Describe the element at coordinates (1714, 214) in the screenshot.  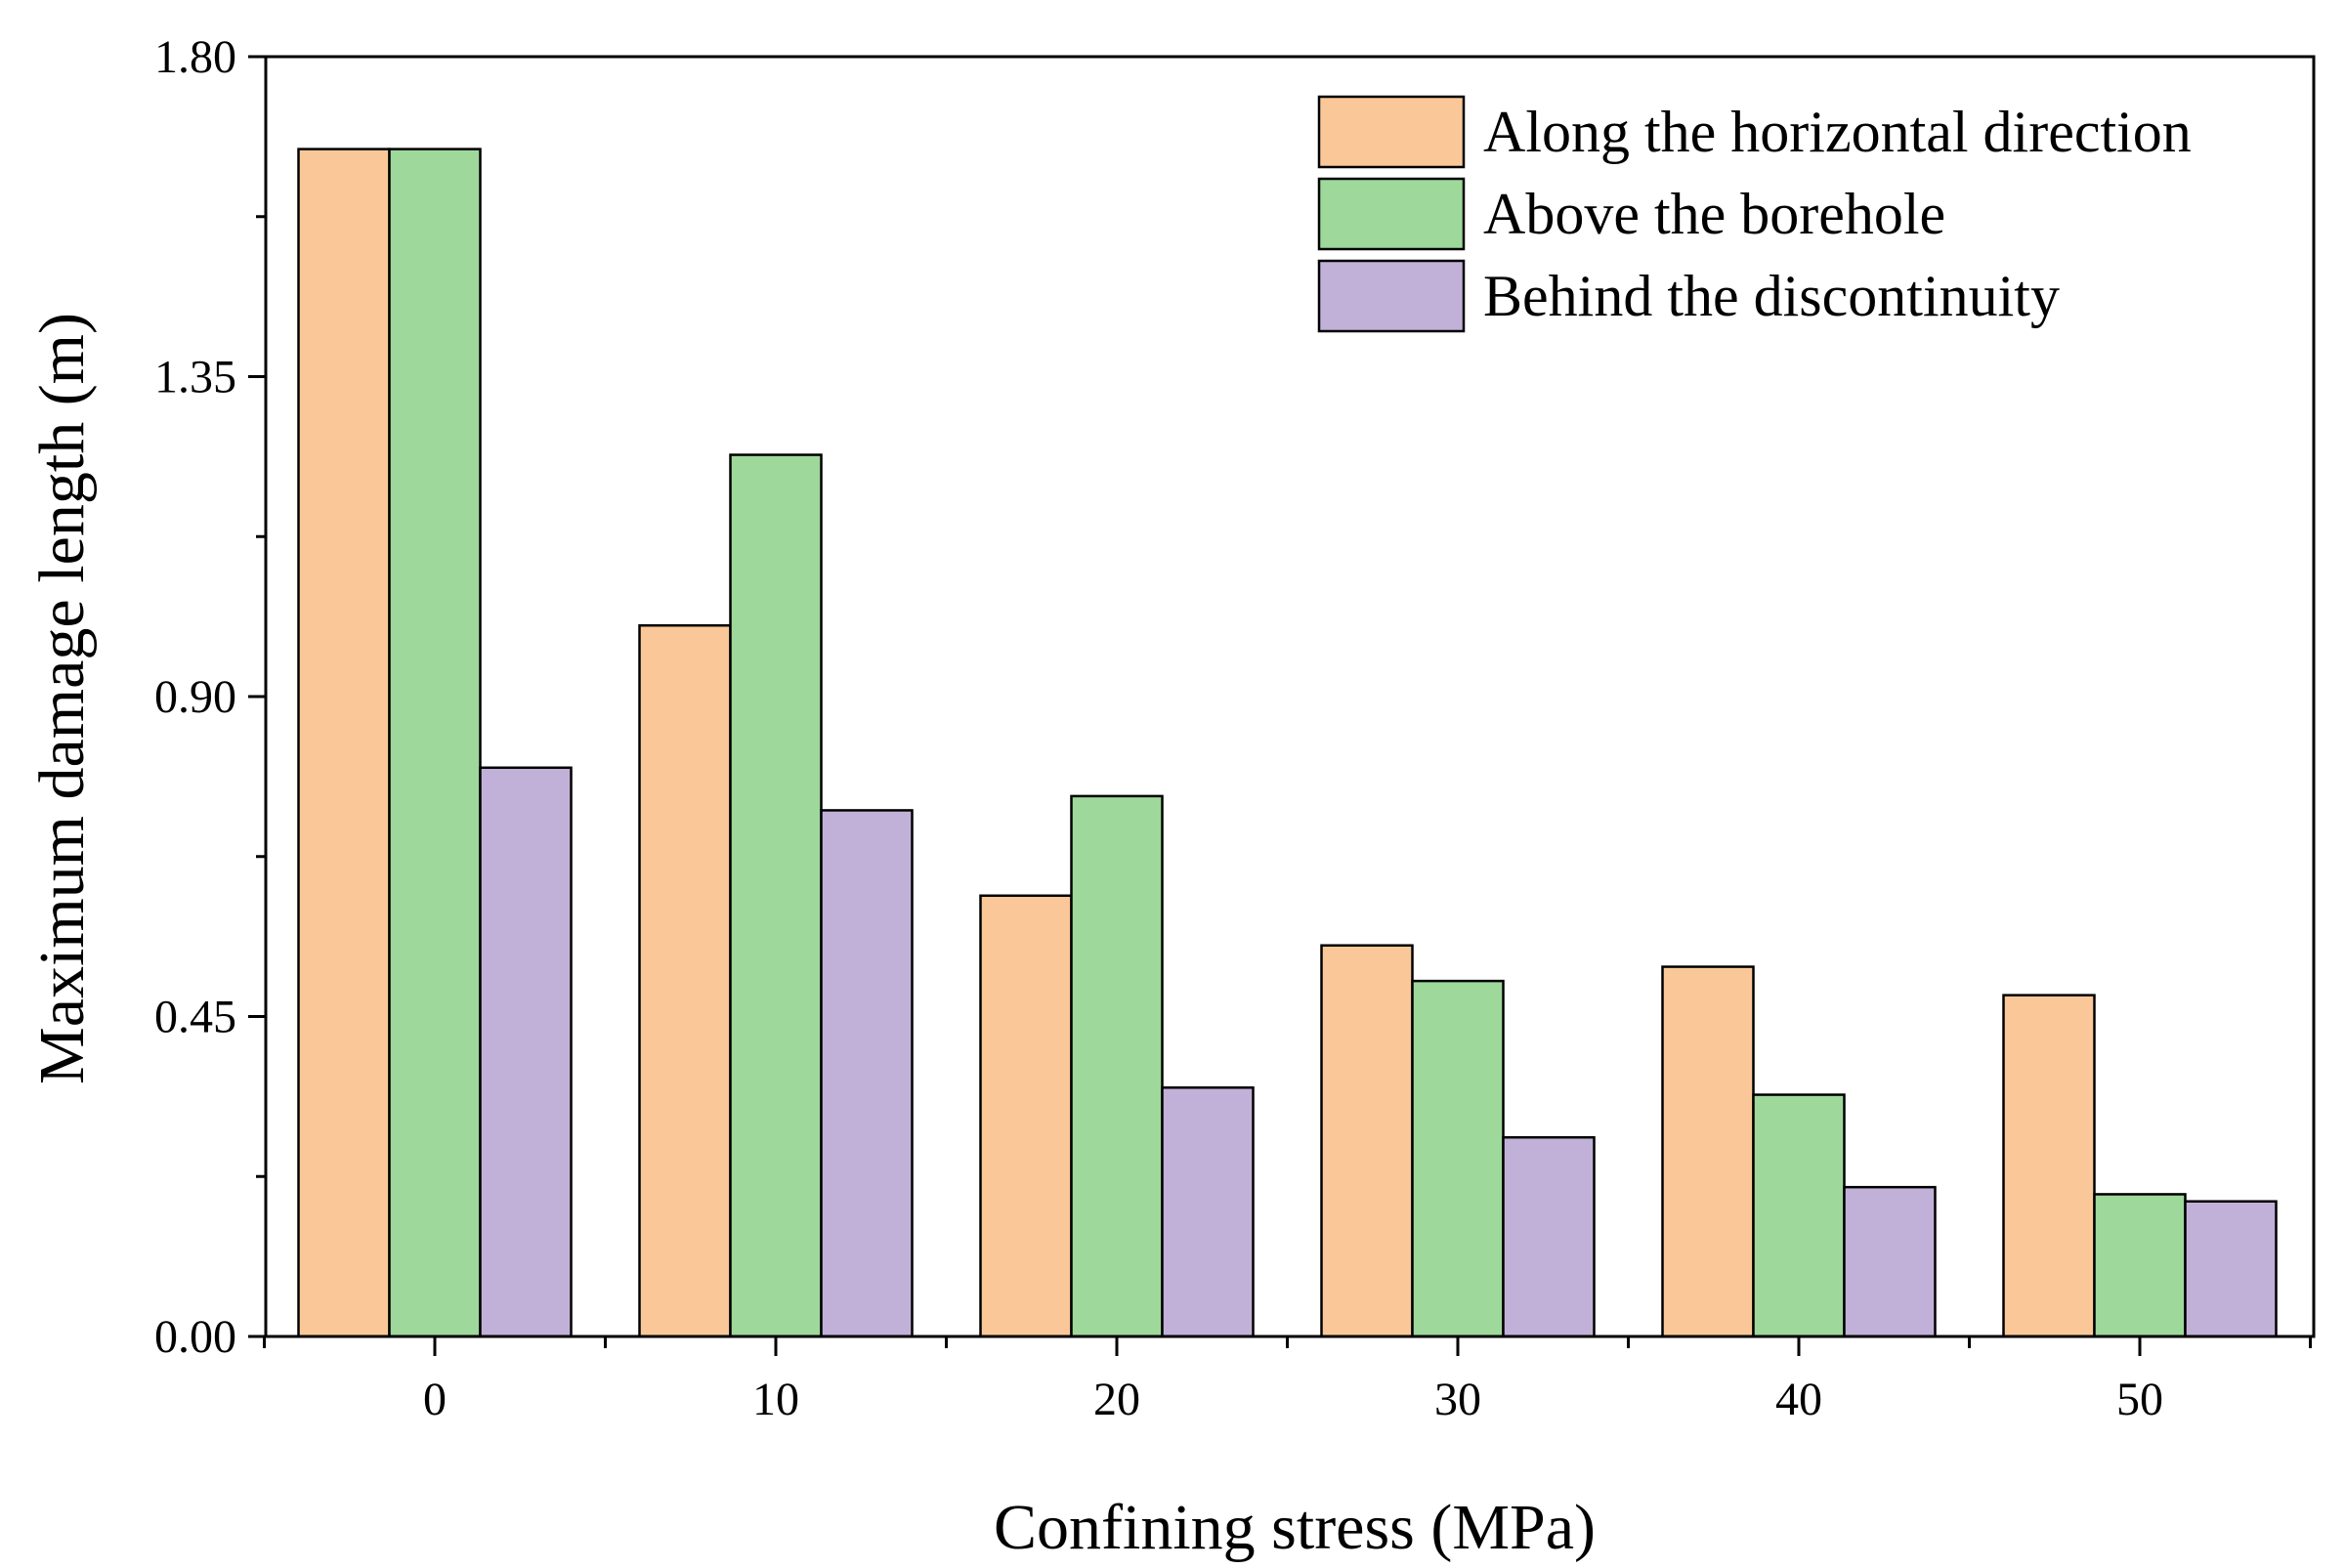
I see `legend-label-2: Above the borehole` at that location.